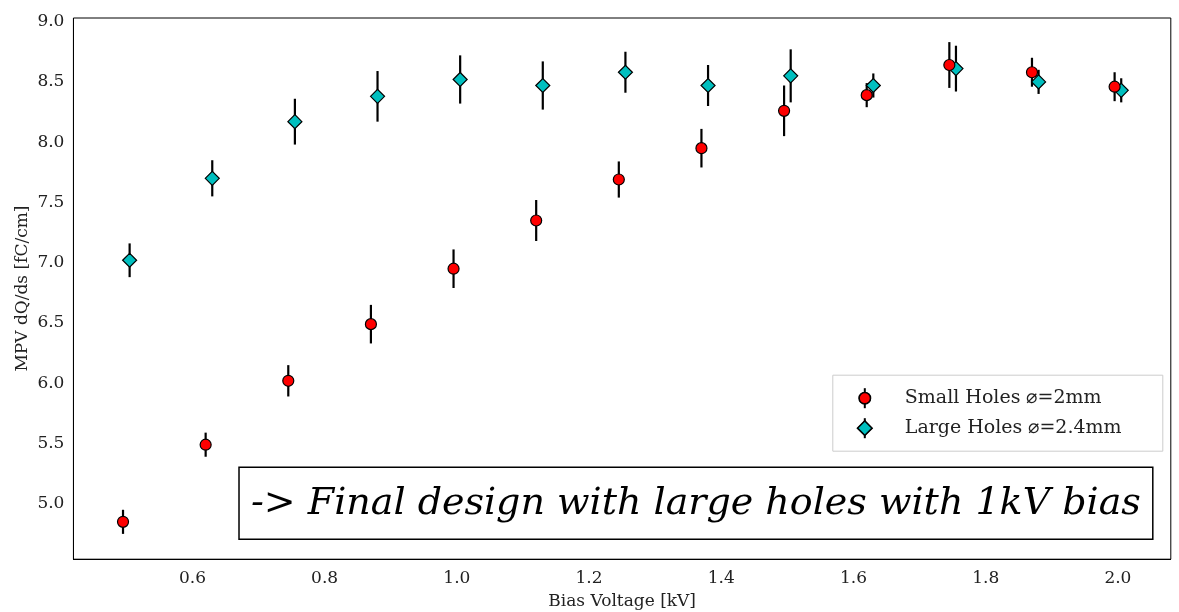 The width and height of the screenshot is (1179, 612). What do you see at coordinates (51, 502) in the screenshot?
I see `y-tick-label: 5.0` at bounding box center [51, 502].